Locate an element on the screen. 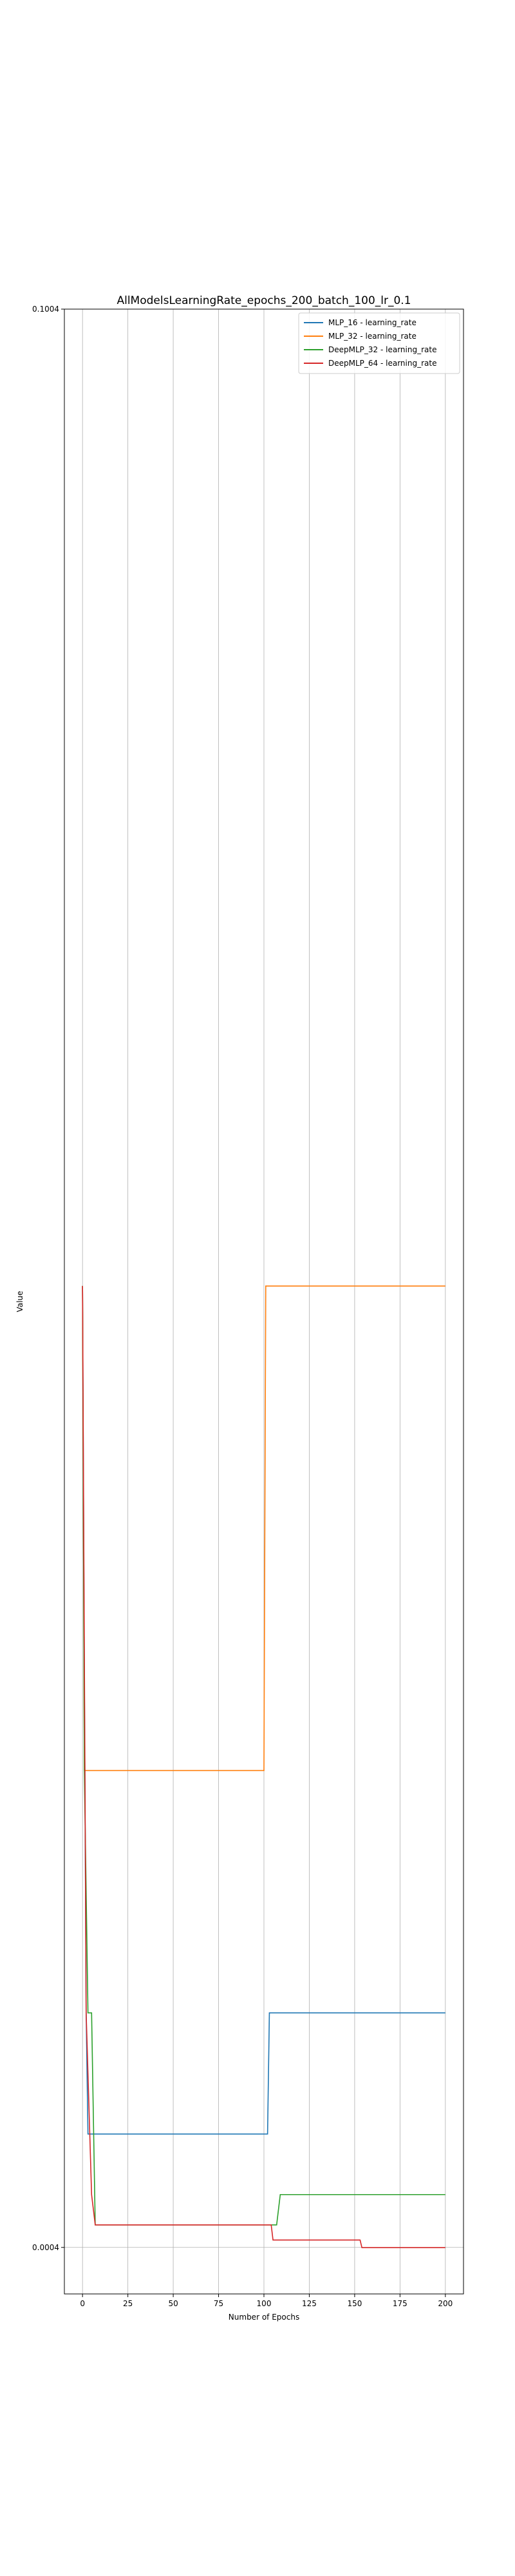 This screenshot has height=2576, width=515. x-tick-label: 125 is located at coordinates (310, 2303).